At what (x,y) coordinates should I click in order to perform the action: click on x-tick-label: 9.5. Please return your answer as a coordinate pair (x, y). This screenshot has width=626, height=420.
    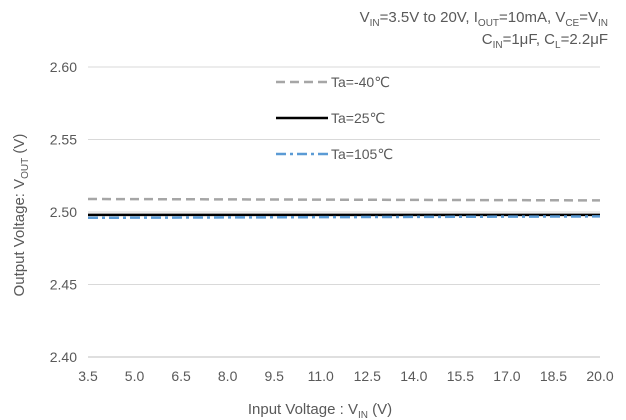
    Looking at the image, I should click on (274, 376).